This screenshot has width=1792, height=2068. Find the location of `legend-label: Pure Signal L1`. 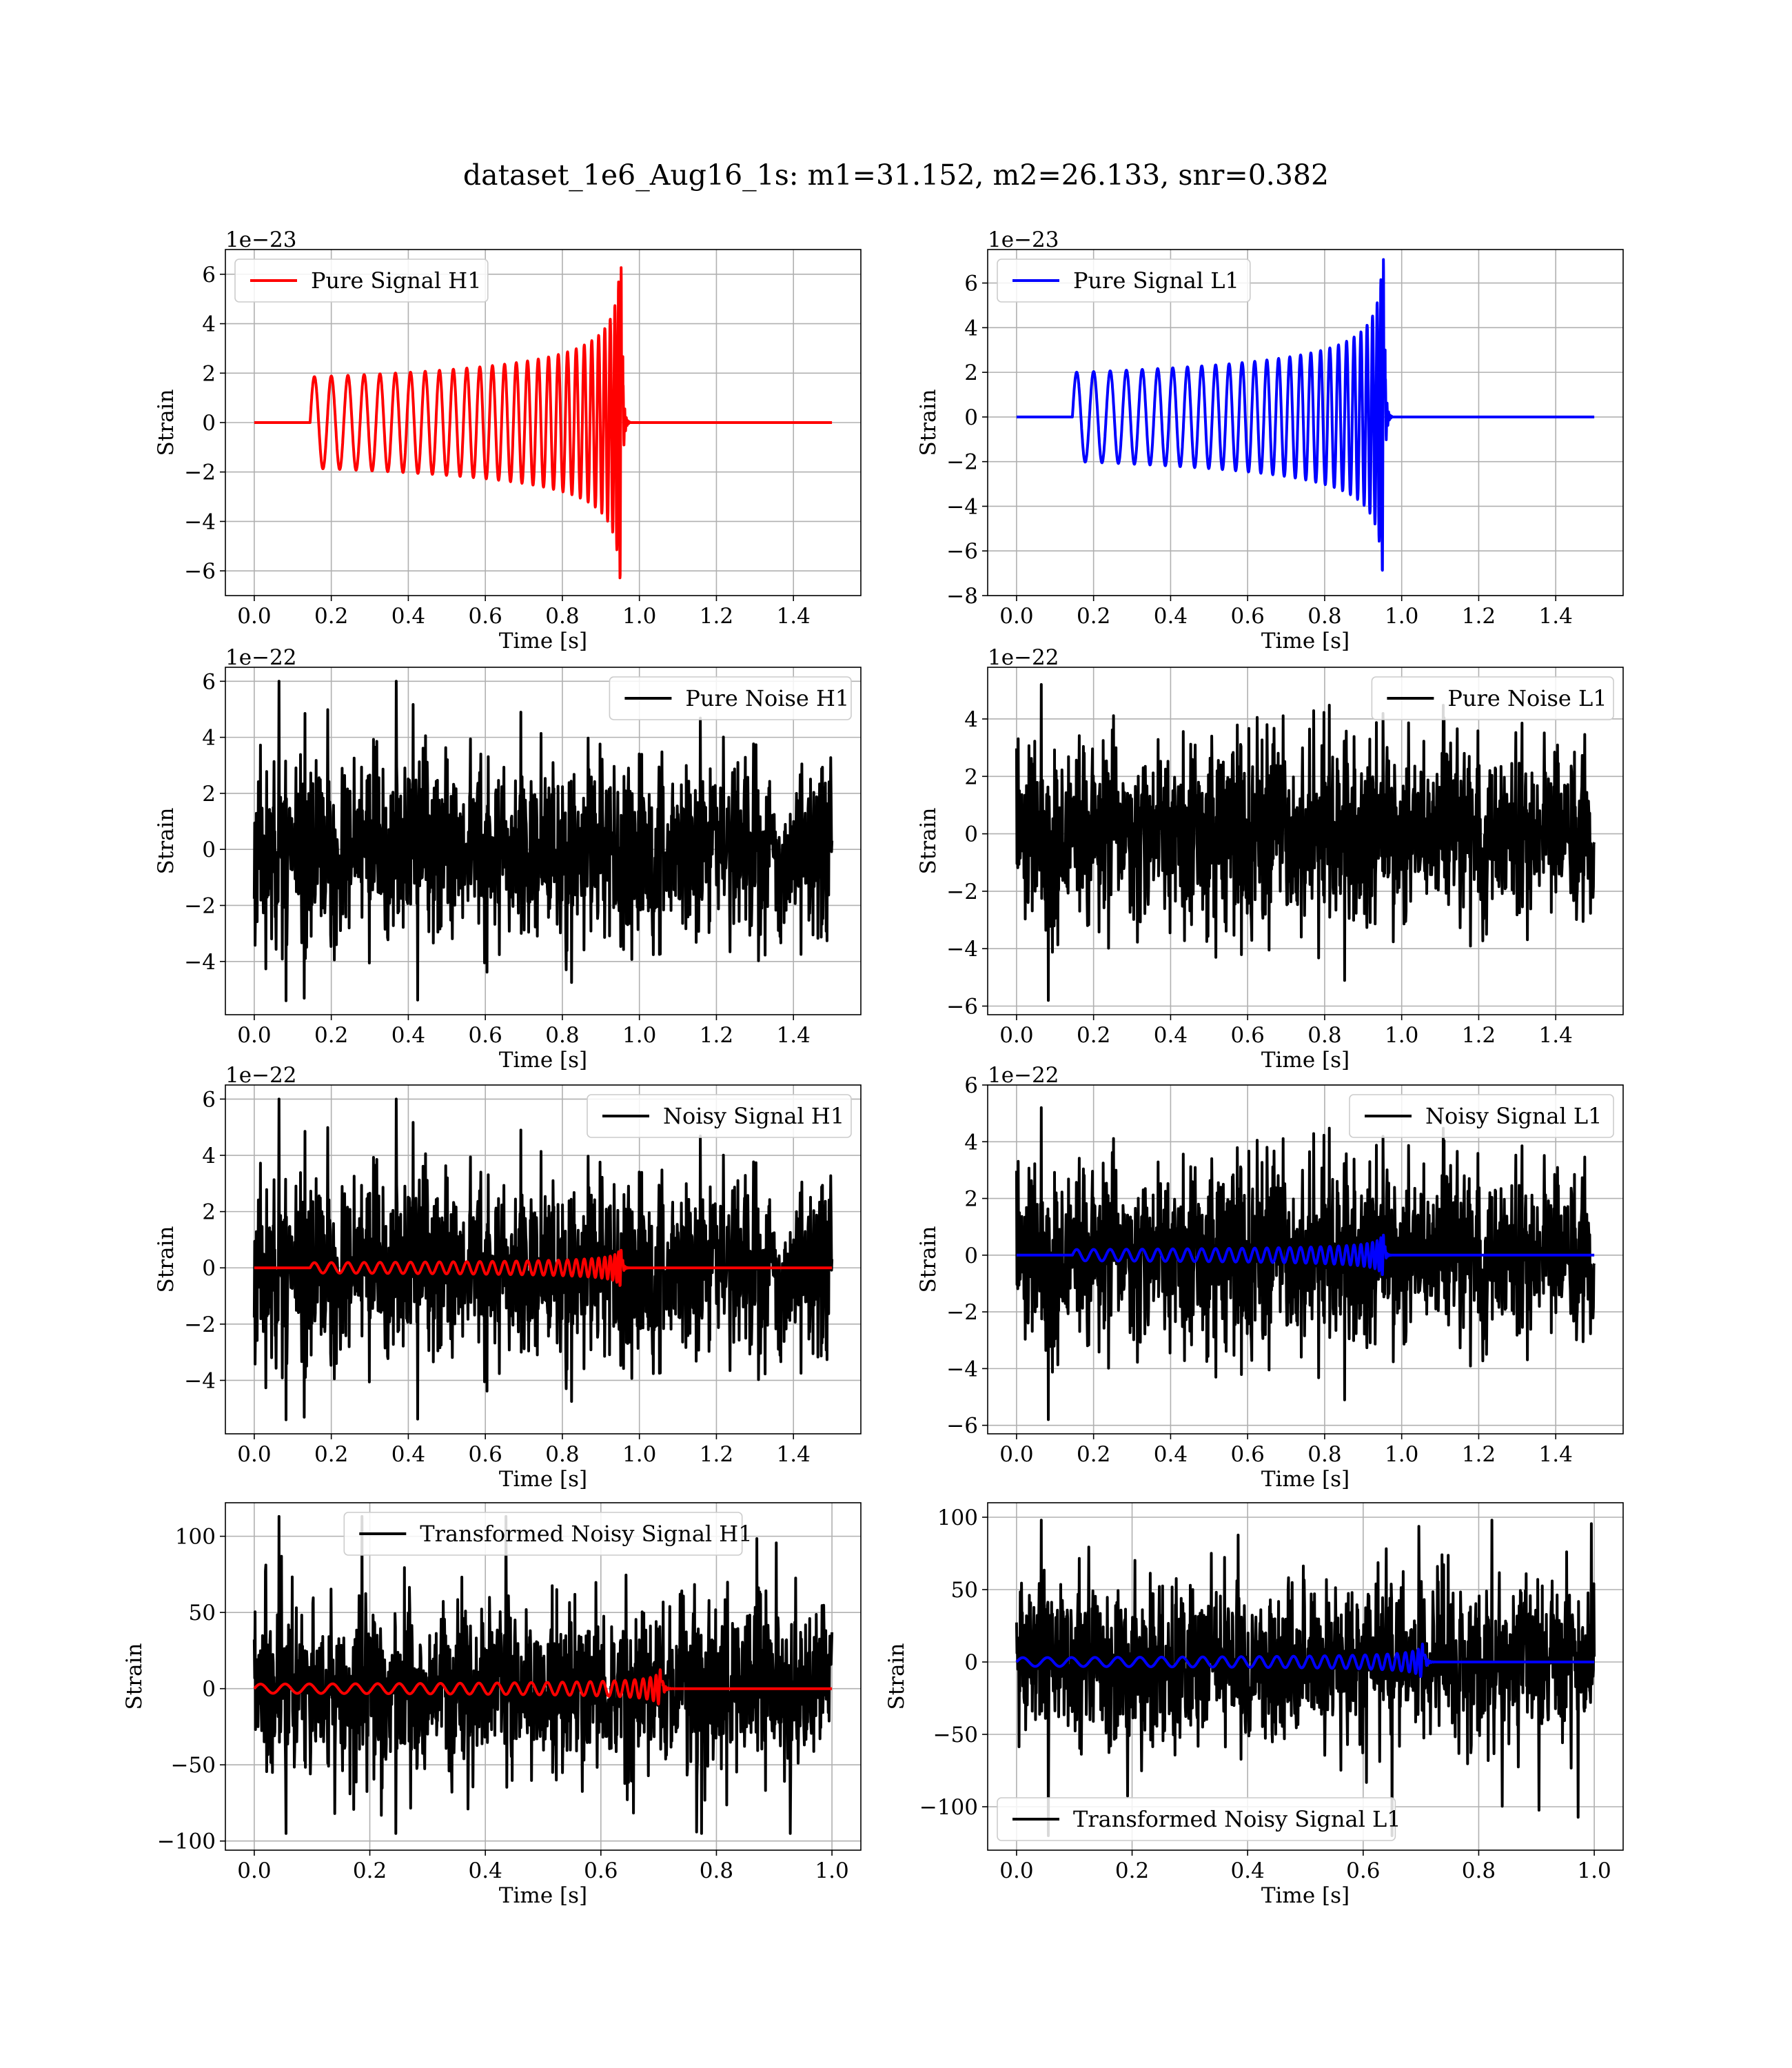

legend-label: Pure Signal L1 is located at coordinates (1156, 280).